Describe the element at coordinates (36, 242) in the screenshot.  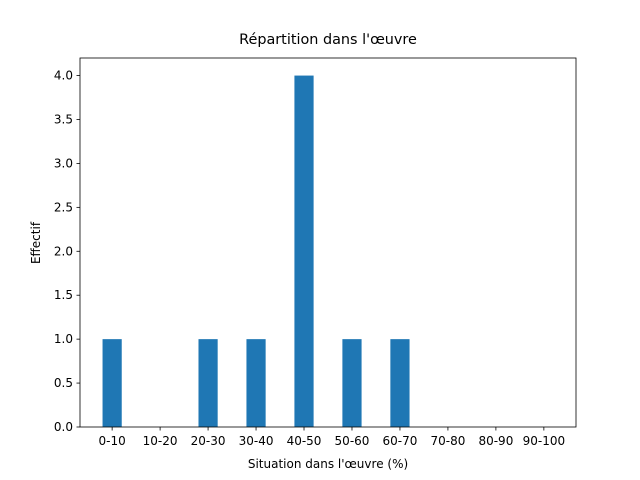
I see `y-axis-label: Effectif` at that location.